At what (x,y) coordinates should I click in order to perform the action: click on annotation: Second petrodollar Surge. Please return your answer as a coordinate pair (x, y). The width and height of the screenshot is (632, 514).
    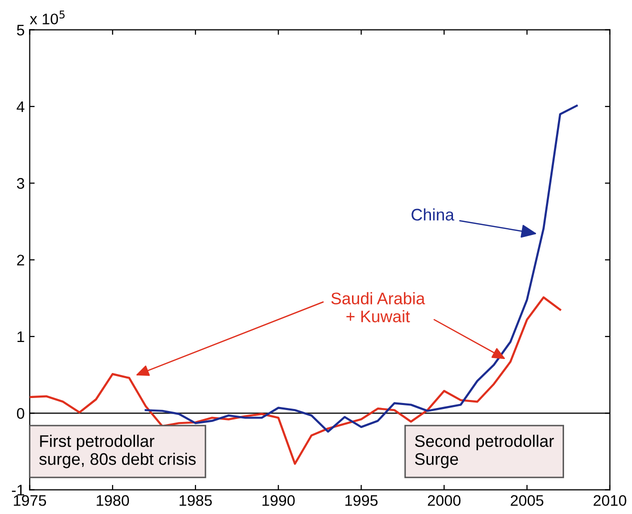
    Looking at the image, I should click on (484, 451).